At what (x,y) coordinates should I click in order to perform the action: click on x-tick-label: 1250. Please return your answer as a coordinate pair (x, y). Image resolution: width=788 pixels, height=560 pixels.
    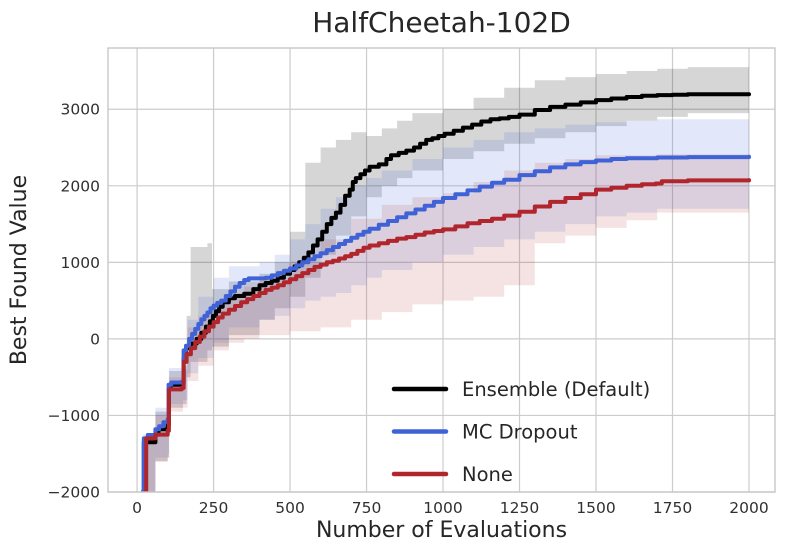
    Looking at the image, I should click on (519, 508).